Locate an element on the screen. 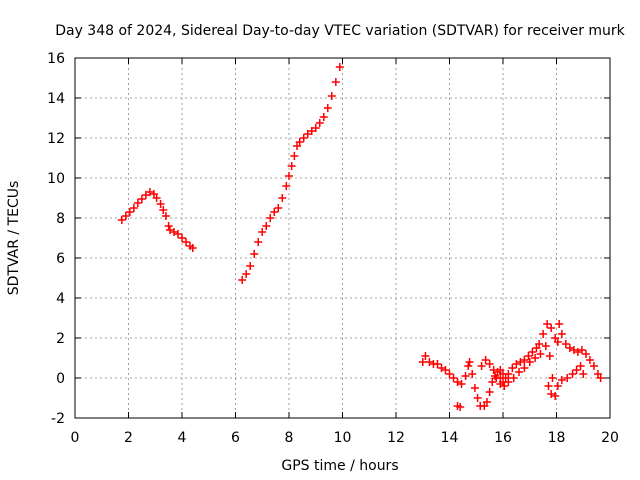 Image resolution: width=640 pixels, height=480 pixels. x-tick-label: 2 is located at coordinates (128, 438).